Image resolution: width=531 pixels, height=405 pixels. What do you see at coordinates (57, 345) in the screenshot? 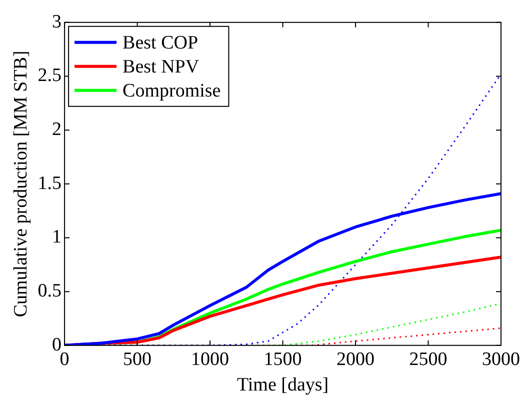
I see `y-tick-label: 0` at bounding box center [57, 345].